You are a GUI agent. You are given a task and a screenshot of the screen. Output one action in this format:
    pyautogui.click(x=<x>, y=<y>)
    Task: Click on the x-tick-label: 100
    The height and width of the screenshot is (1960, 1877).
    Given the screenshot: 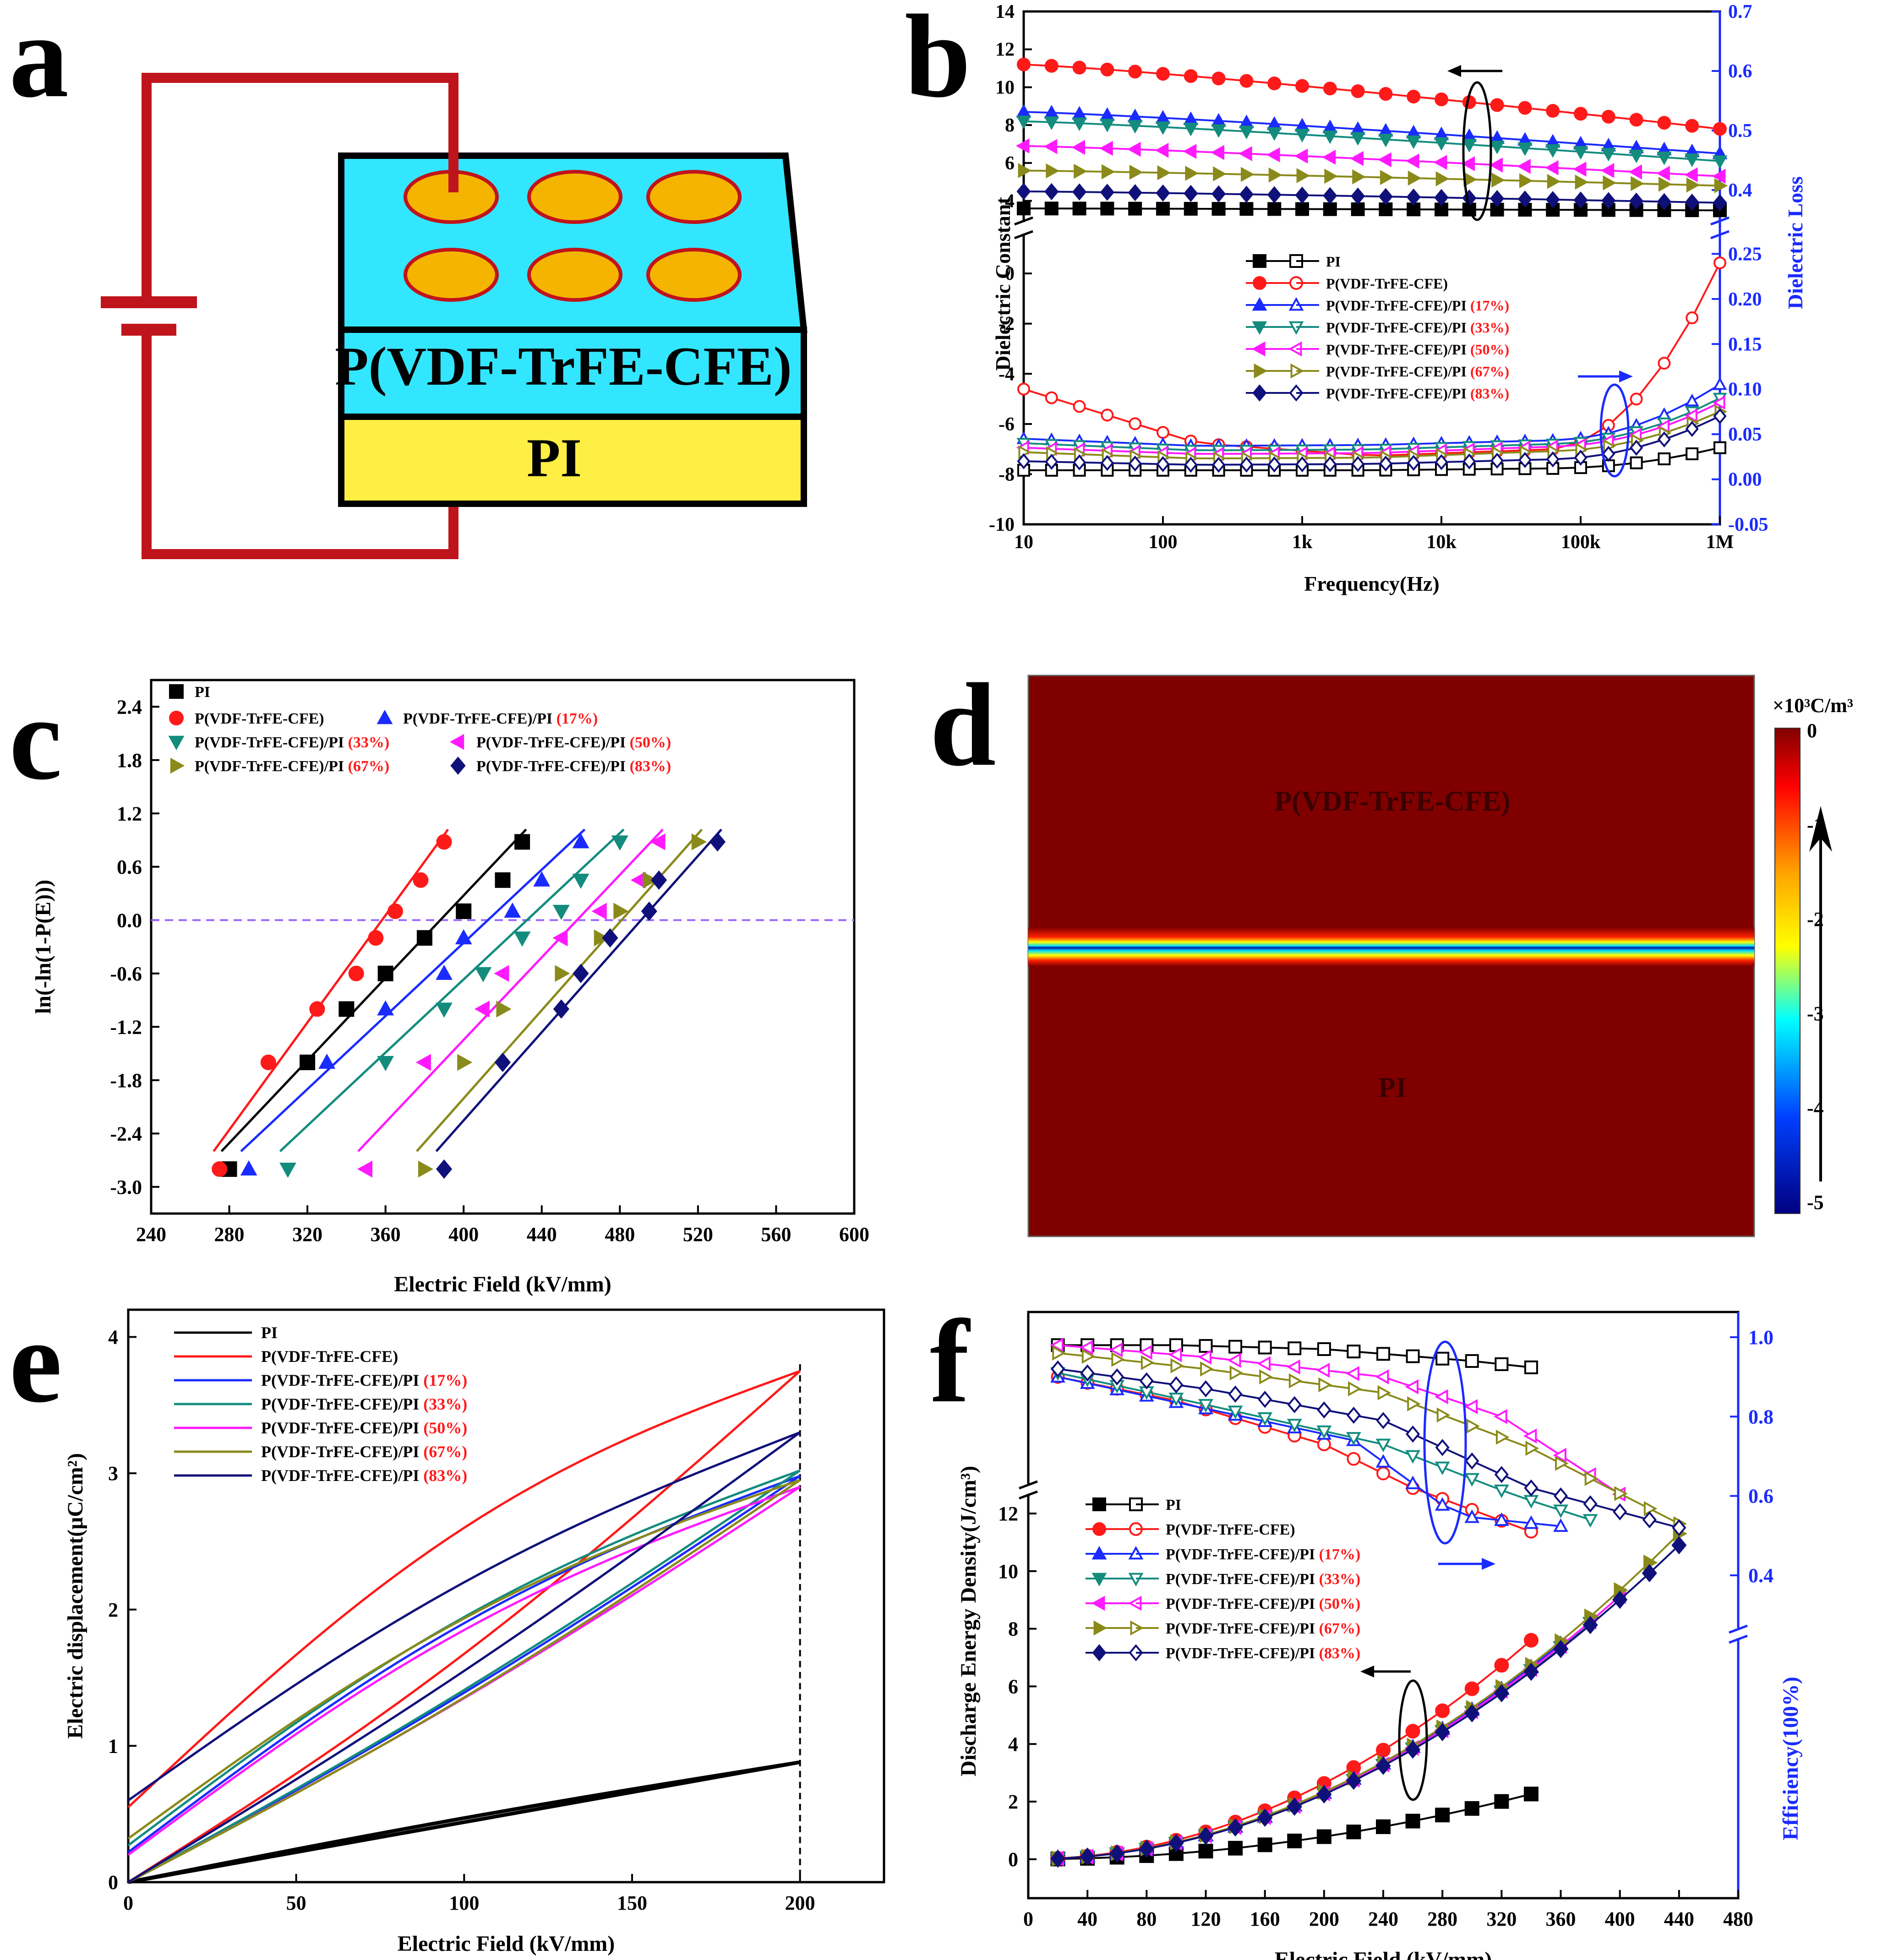 What is the action you would take?
    pyautogui.click(x=1163, y=542)
    